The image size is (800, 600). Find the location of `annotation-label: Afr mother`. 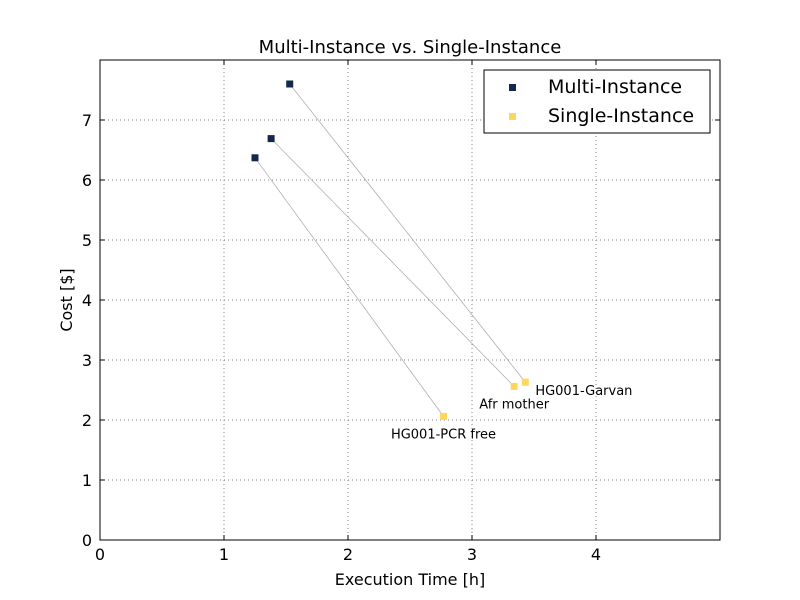

annotation-label: Afr mother is located at coordinates (514, 404).